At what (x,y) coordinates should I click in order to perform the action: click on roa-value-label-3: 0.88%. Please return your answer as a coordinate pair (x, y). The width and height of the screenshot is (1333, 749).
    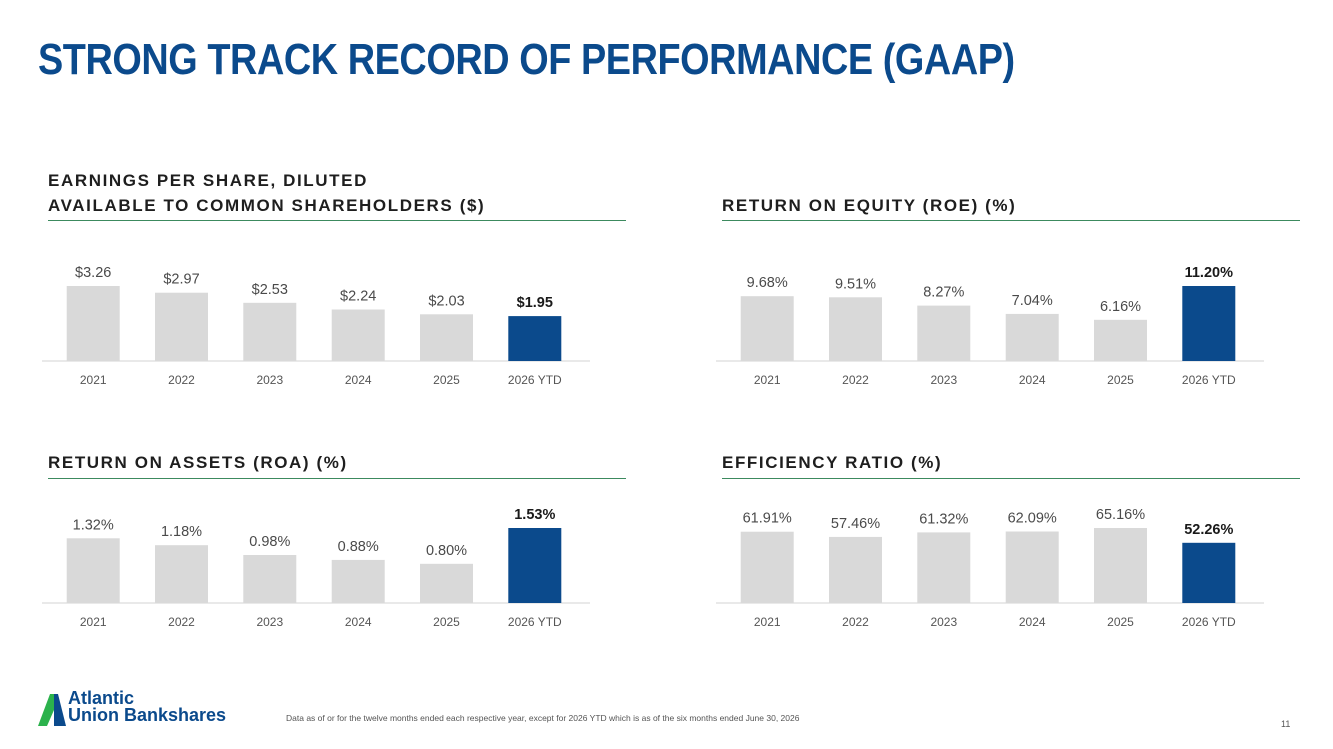
    Looking at the image, I should click on (358, 547).